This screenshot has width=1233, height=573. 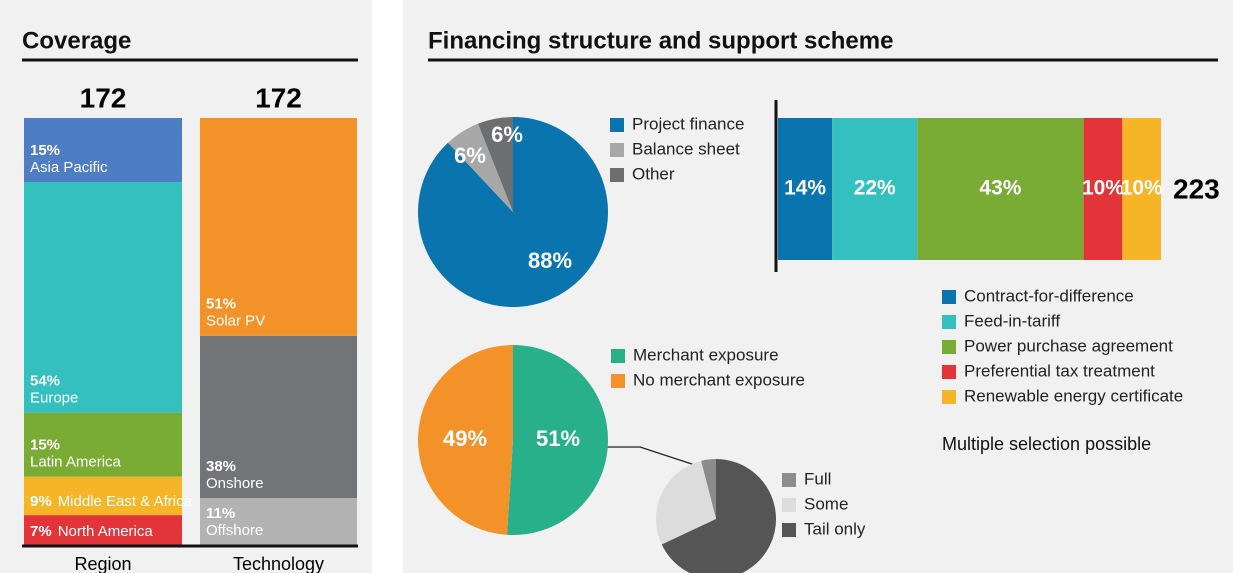 What do you see at coordinates (1049, 295) in the screenshot?
I see `legend-label: Contract-for-difference` at bounding box center [1049, 295].